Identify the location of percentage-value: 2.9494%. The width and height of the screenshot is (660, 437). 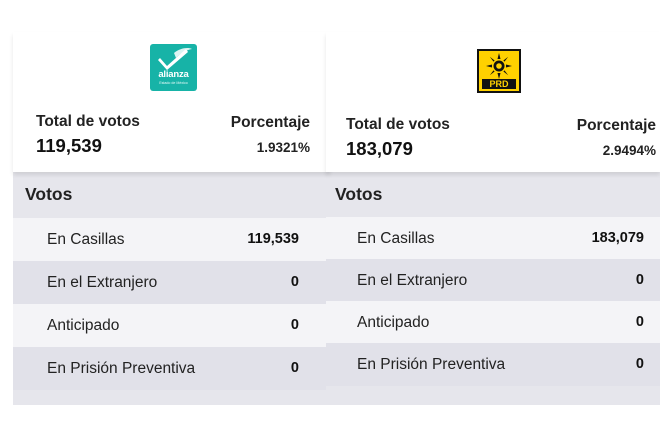
(629, 150).